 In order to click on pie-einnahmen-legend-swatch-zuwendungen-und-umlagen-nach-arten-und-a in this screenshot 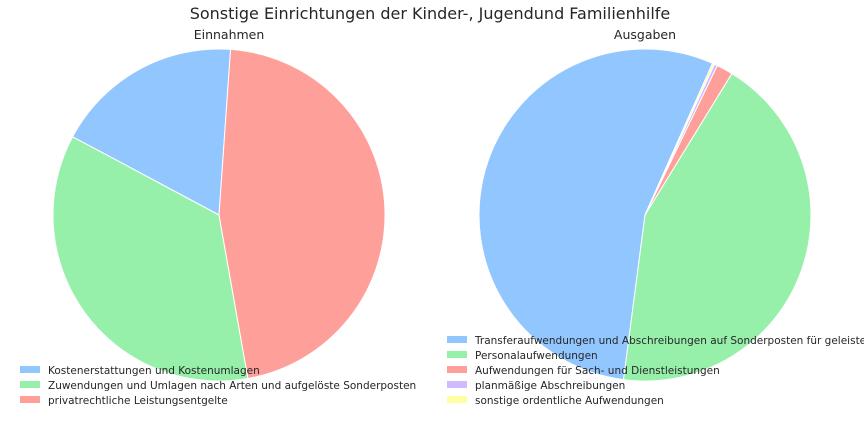, I will do `click(30, 384)`.